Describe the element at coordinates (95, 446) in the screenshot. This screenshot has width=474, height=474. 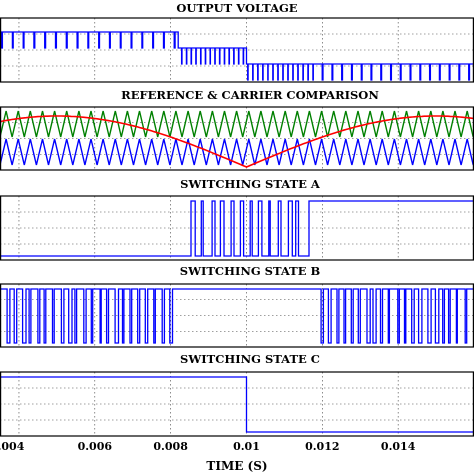
I see `x-tick-label: 0.006` at that location.